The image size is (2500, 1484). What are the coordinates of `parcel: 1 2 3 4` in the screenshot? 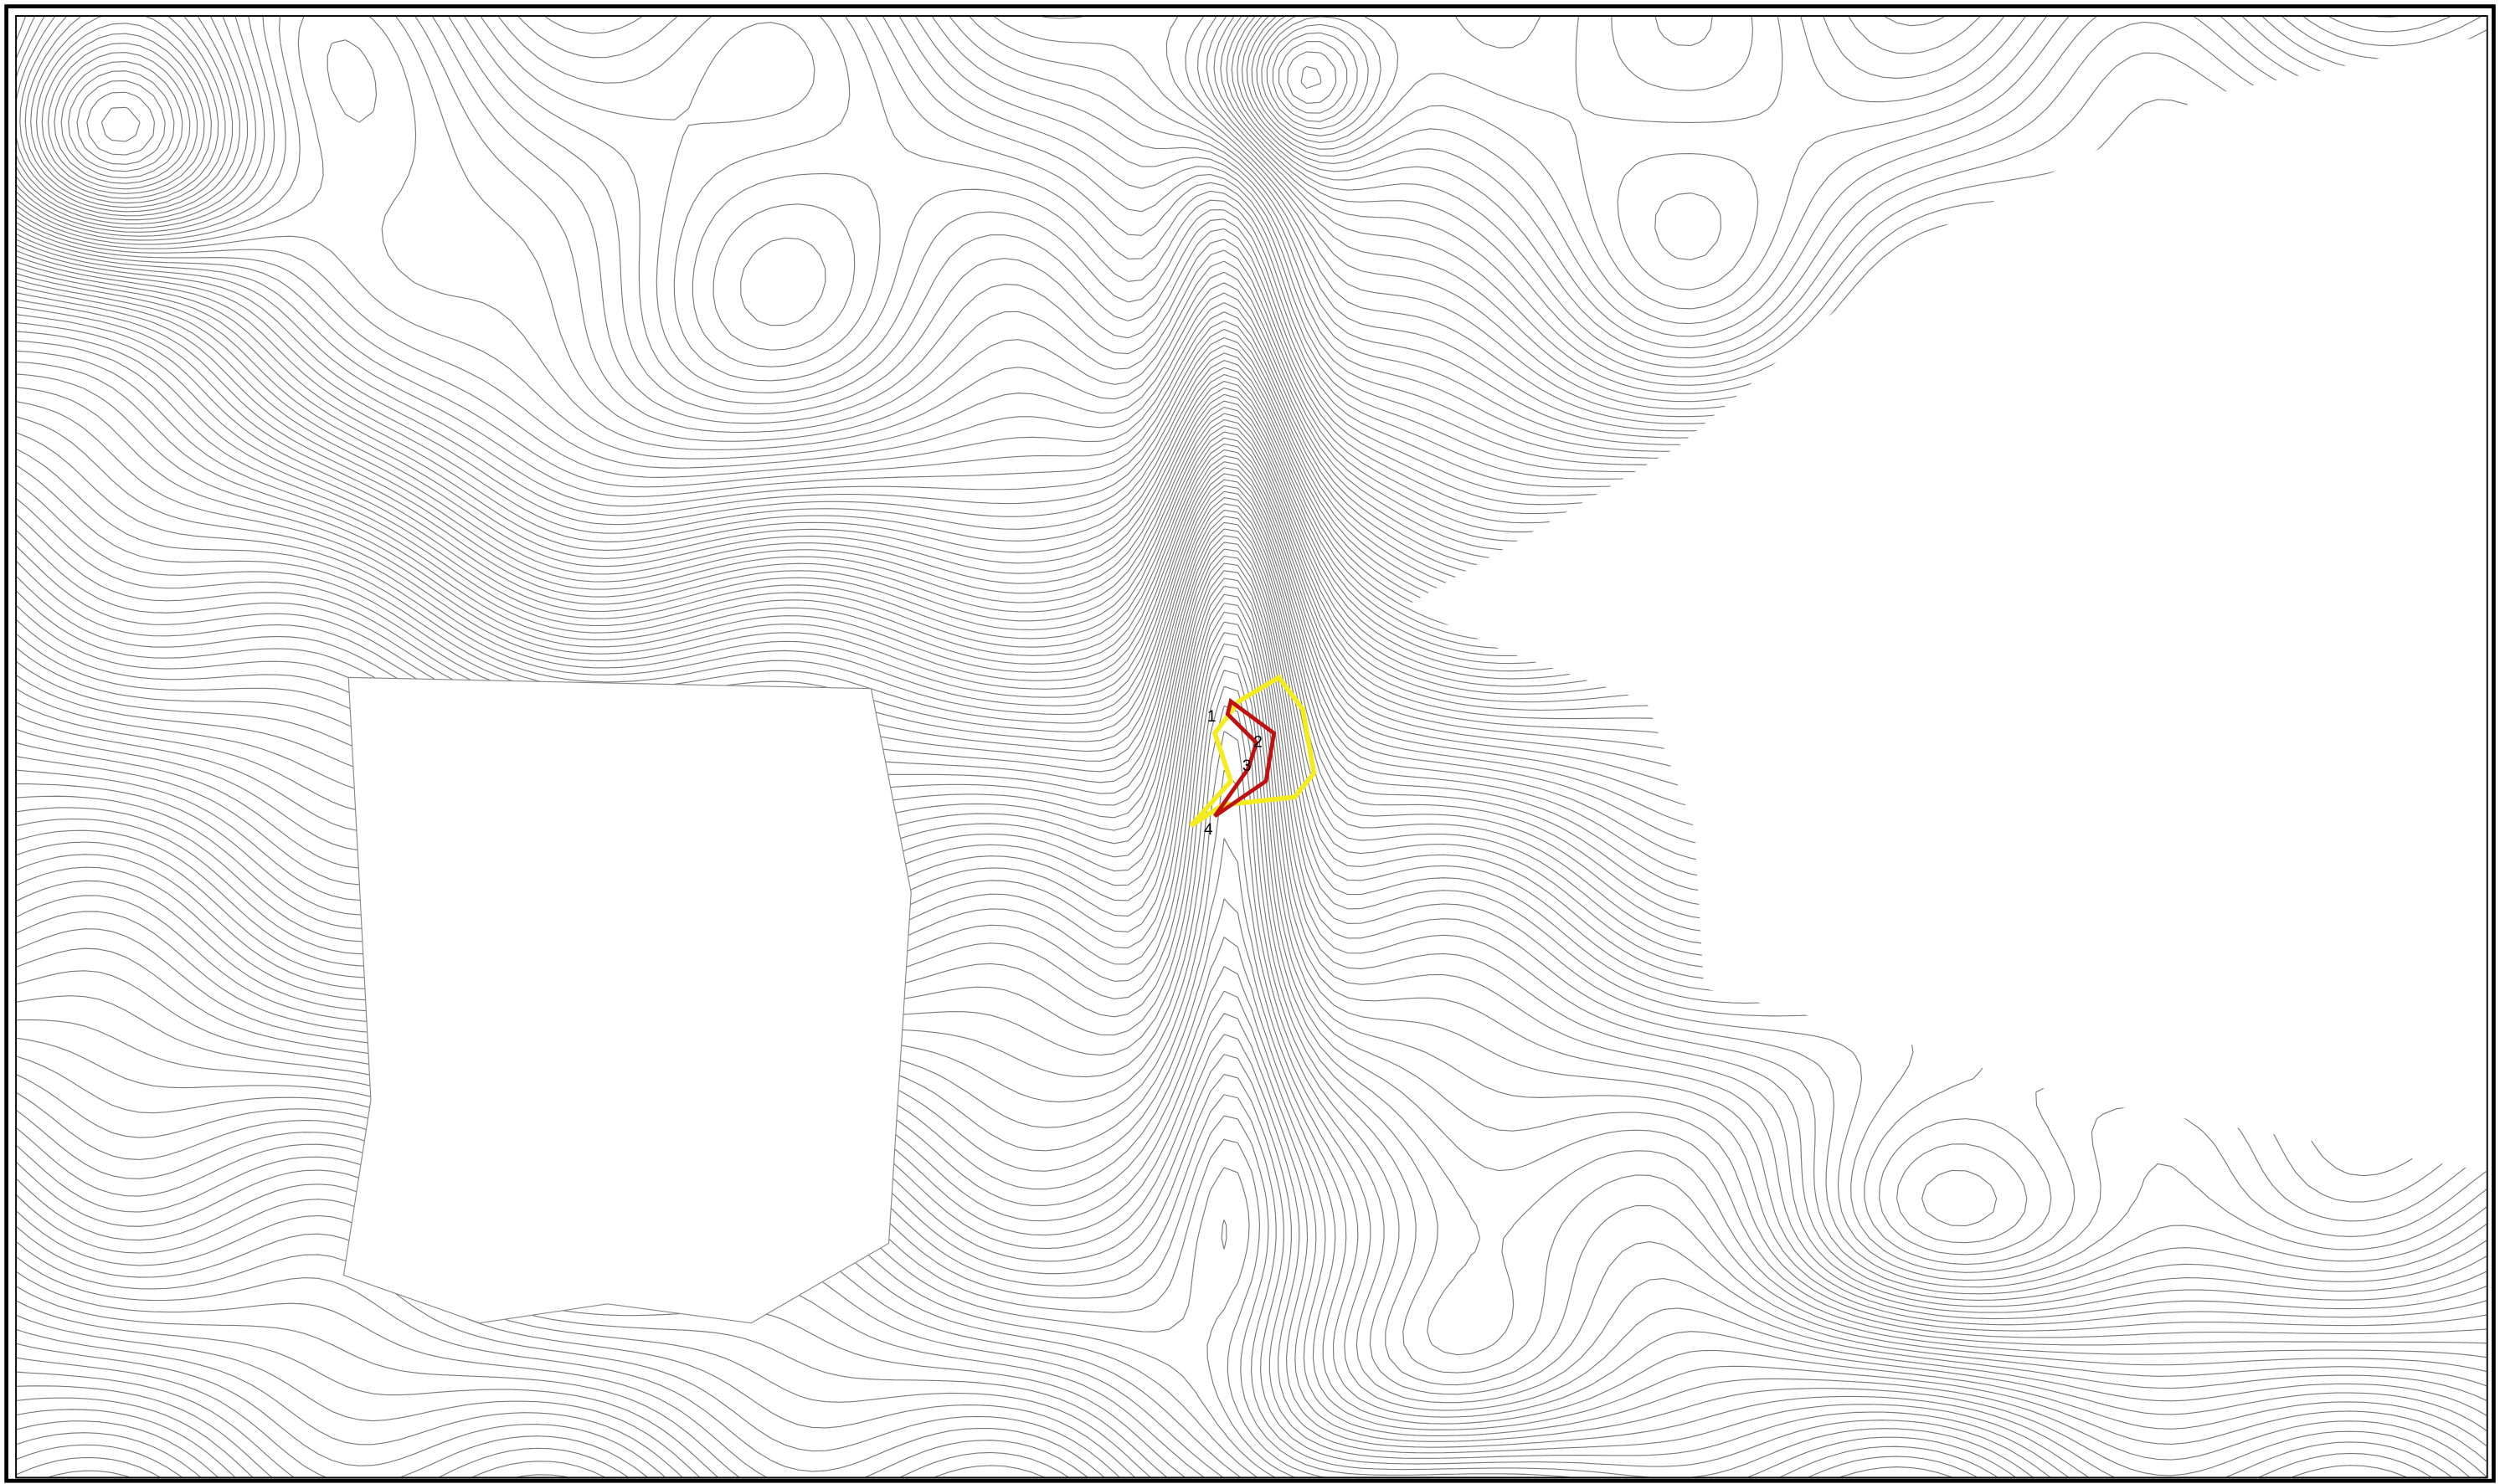 It's located at (1253, 757).